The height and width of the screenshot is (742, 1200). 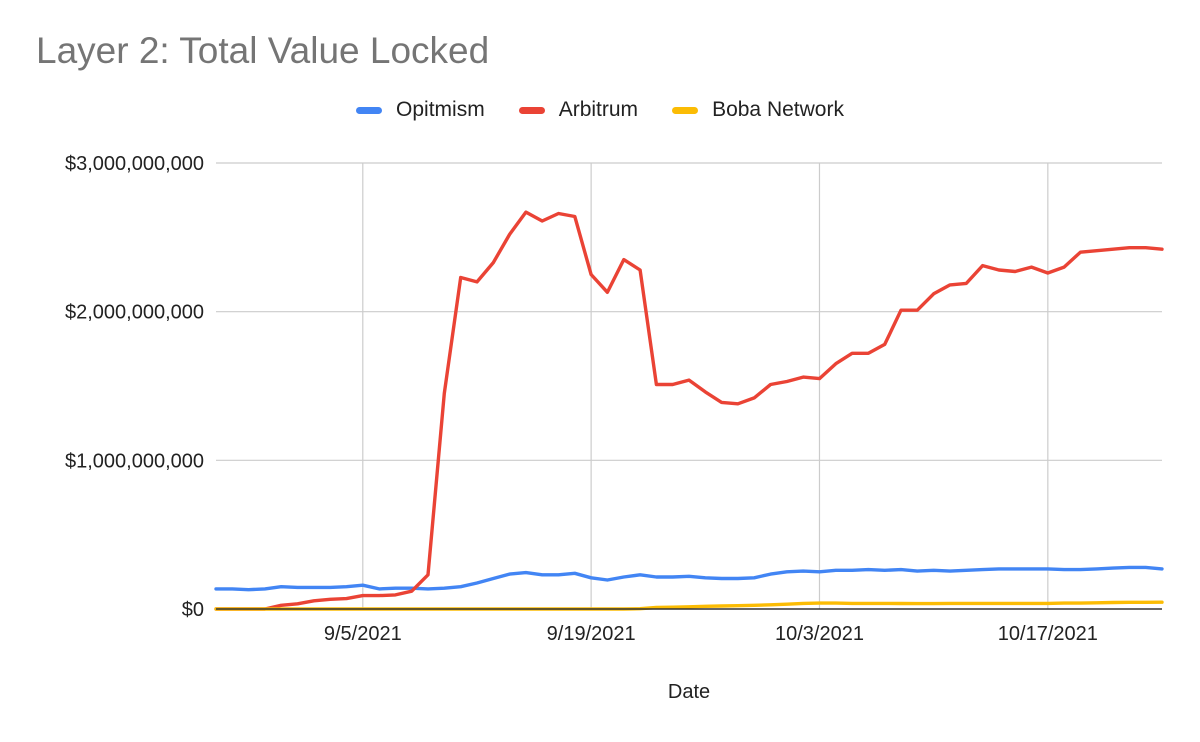 I want to click on legend-label: Arbitrum, so click(x=598, y=109).